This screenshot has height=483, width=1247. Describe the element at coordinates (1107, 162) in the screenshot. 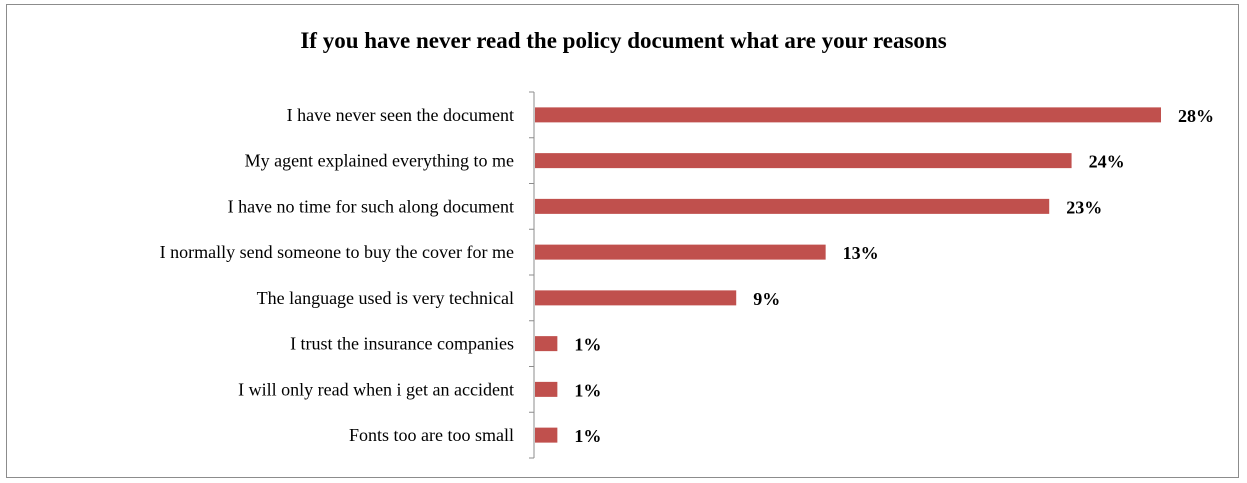

I see `data-label: 24%` at that location.